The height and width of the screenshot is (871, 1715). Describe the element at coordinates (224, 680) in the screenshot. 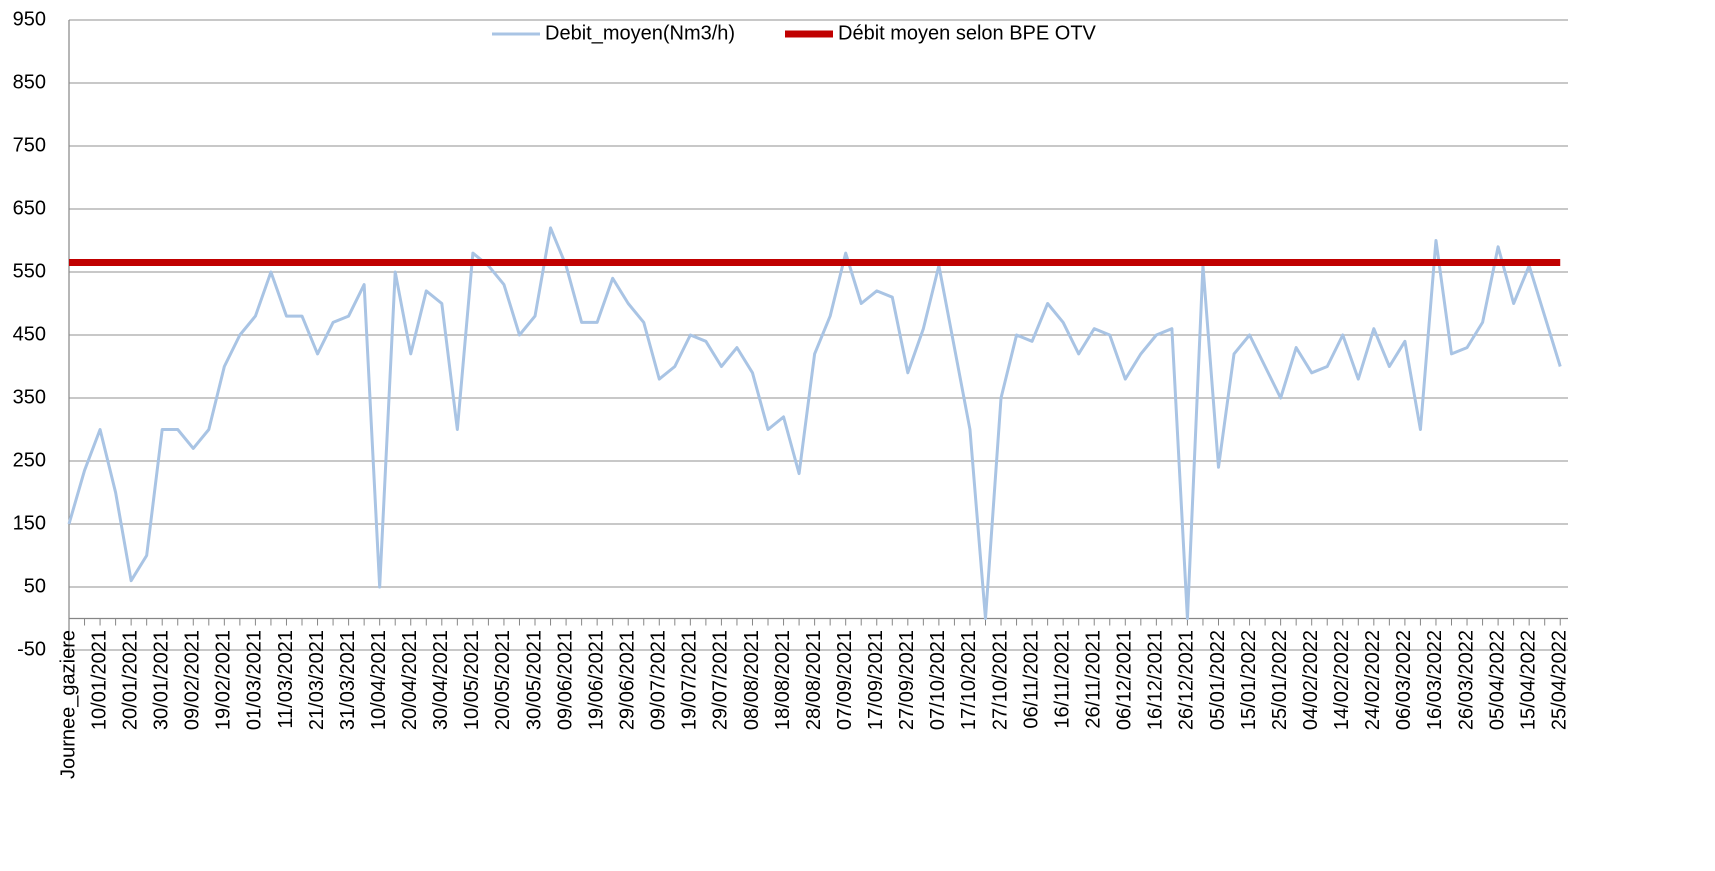

I see `x-tick-label: 19/02/2021` at that location.